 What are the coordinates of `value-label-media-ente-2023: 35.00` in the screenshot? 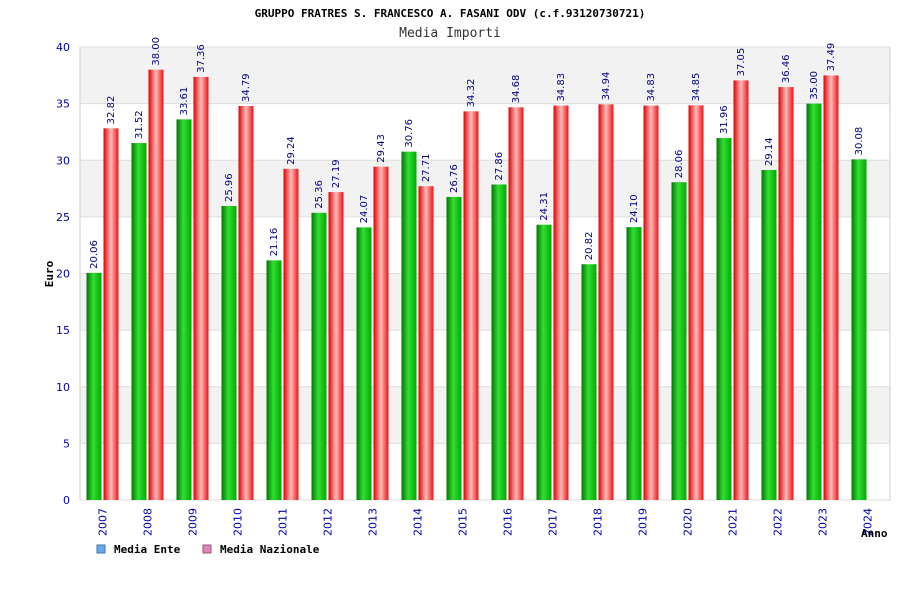 It's located at (814, 85).